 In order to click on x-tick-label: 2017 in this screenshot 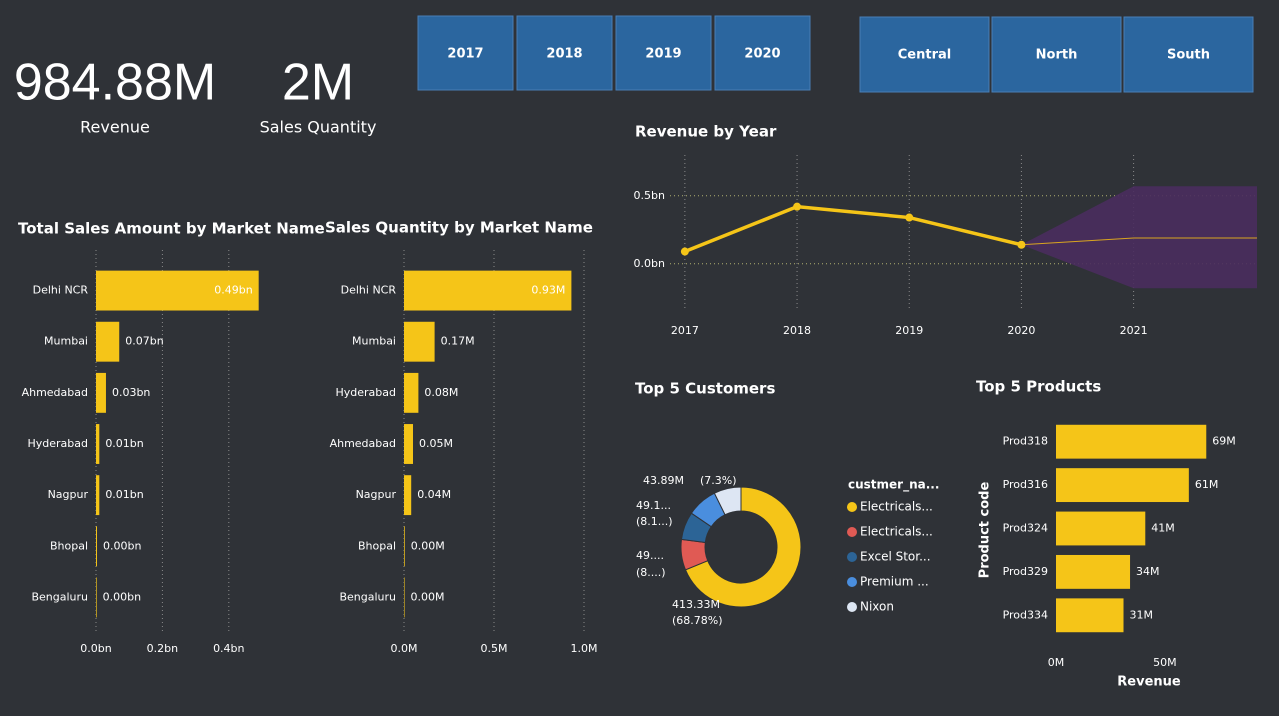, I will do `click(685, 330)`.